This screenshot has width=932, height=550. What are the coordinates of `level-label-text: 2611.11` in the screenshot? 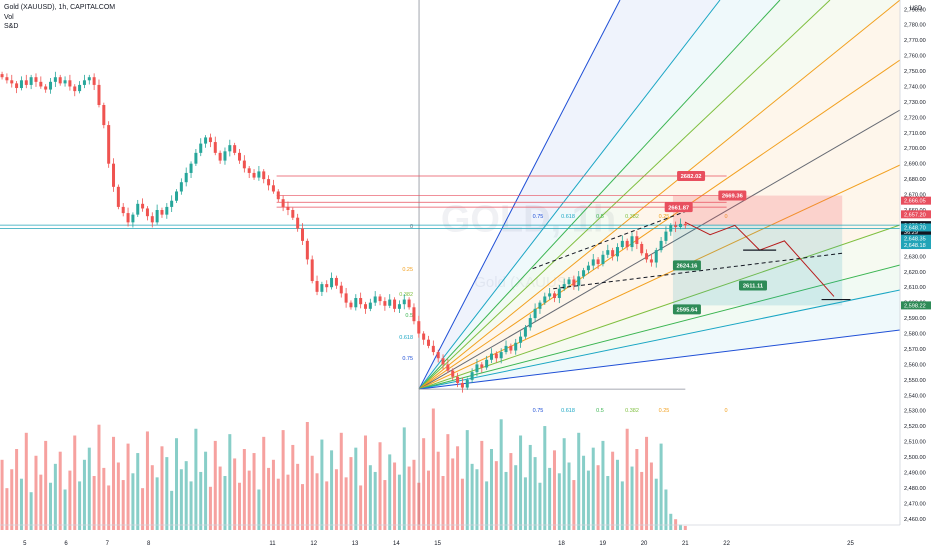 It's located at (753, 287).